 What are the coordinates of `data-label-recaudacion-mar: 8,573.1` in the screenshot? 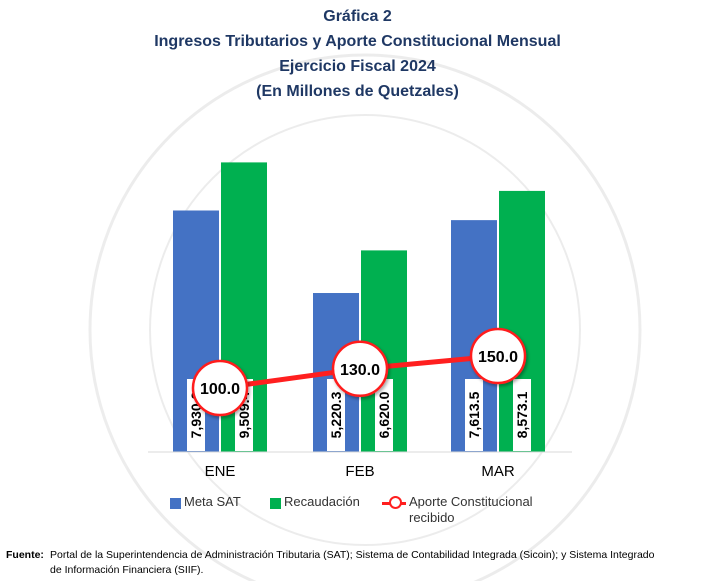 It's located at (522, 415).